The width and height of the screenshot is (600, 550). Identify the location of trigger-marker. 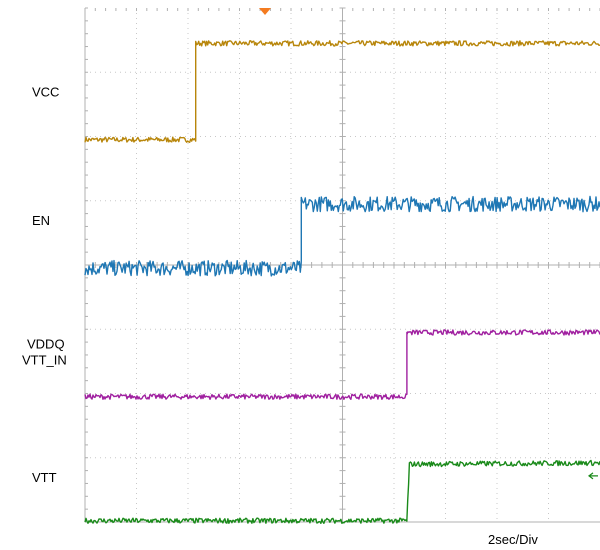
(265, 11).